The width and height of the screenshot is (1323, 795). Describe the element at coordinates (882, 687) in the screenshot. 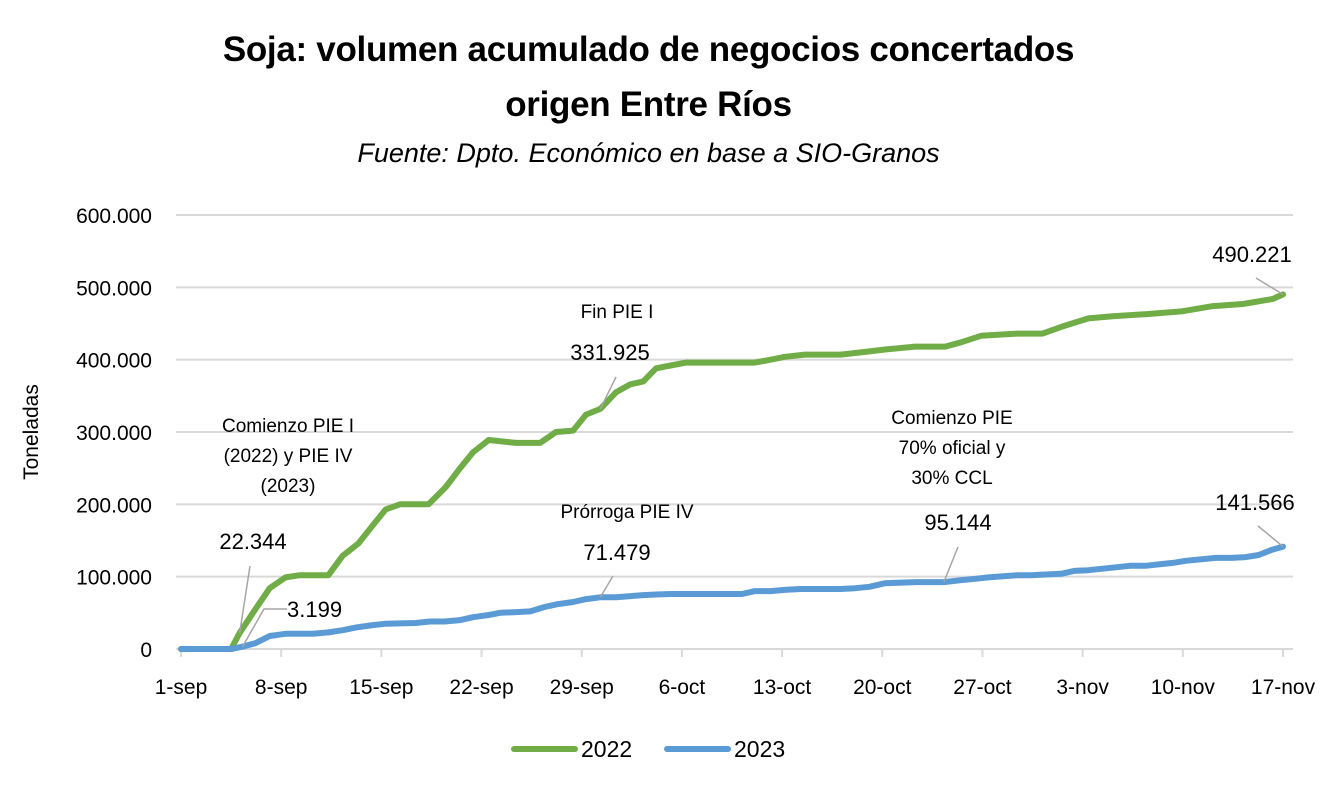

I see `x-tick-label: 20-oct` at that location.